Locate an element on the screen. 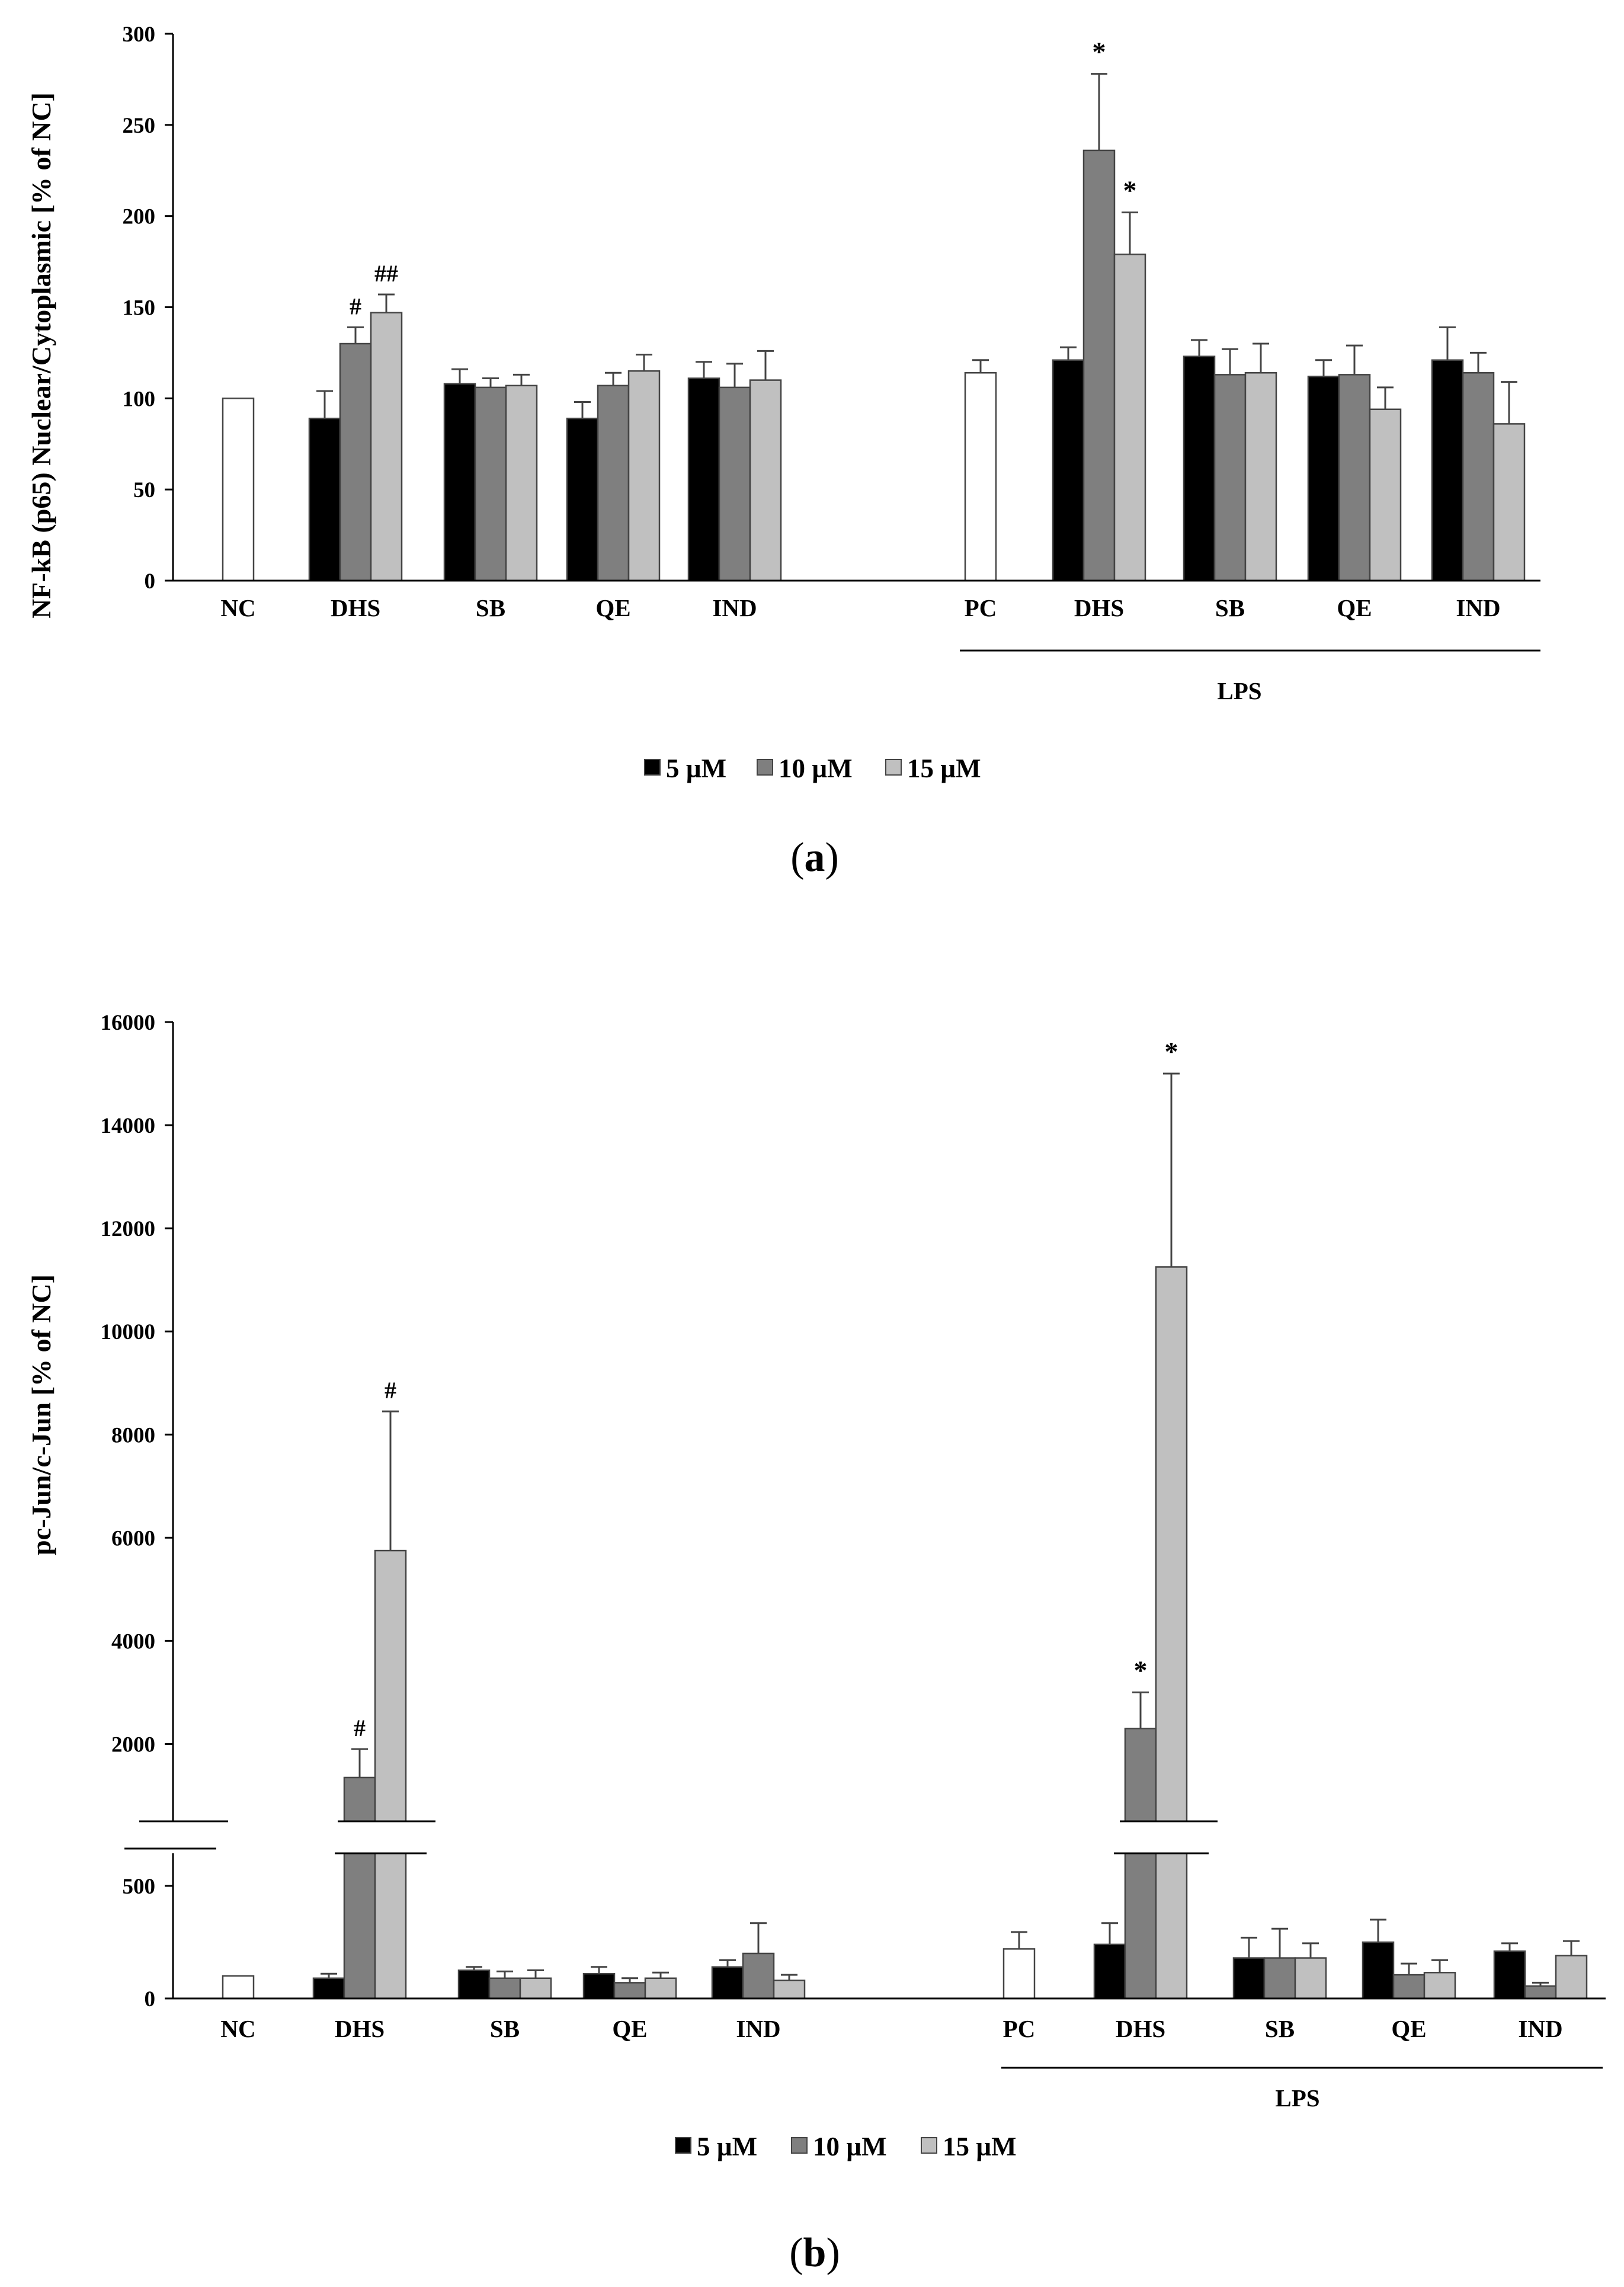 This screenshot has height=2287, width=1624. panel-b-caption-letter: b is located at coordinates (815, 2253).